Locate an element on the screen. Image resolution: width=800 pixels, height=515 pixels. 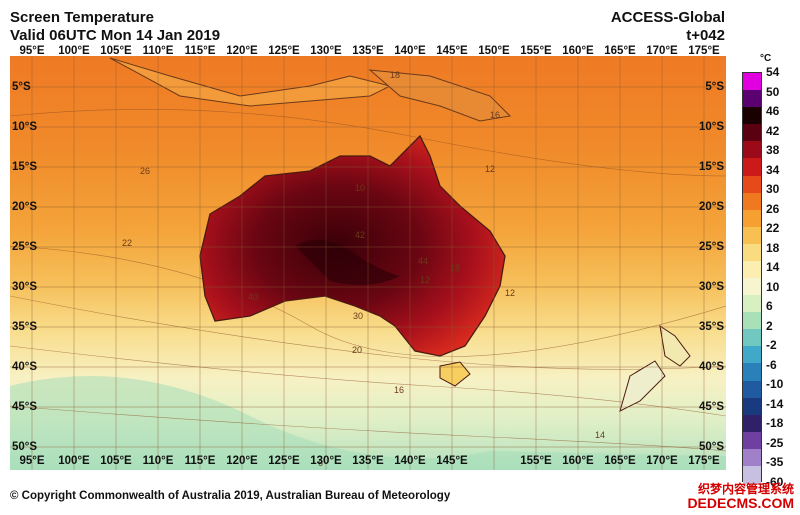
colorbar-label: 2 is located at coordinates (769, 325).